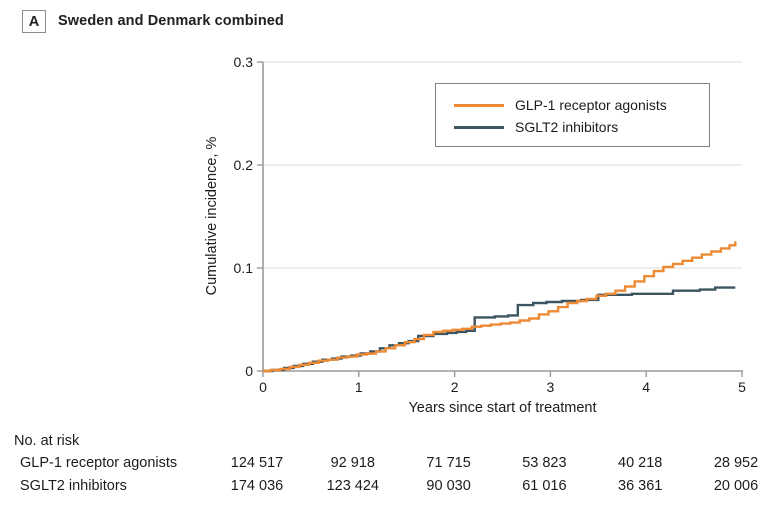 This screenshot has width=784, height=522. What do you see at coordinates (479, 105) in the screenshot?
I see `glp1-line-swatch` at bounding box center [479, 105].